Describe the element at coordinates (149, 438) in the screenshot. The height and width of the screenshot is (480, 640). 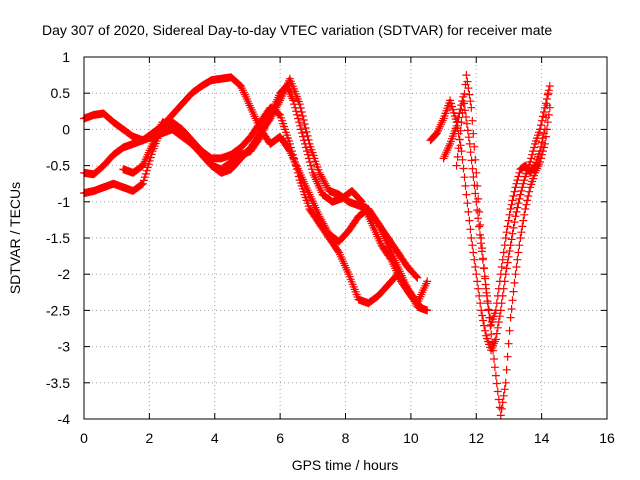
I see `x-tick-label: 2` at that location.